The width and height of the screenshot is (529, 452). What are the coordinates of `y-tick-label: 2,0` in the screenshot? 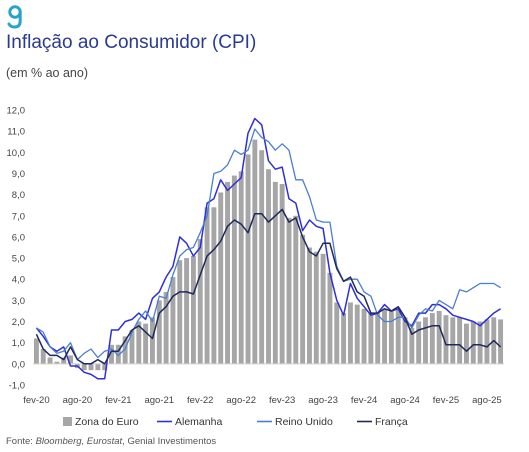 It's located at (18, 322).